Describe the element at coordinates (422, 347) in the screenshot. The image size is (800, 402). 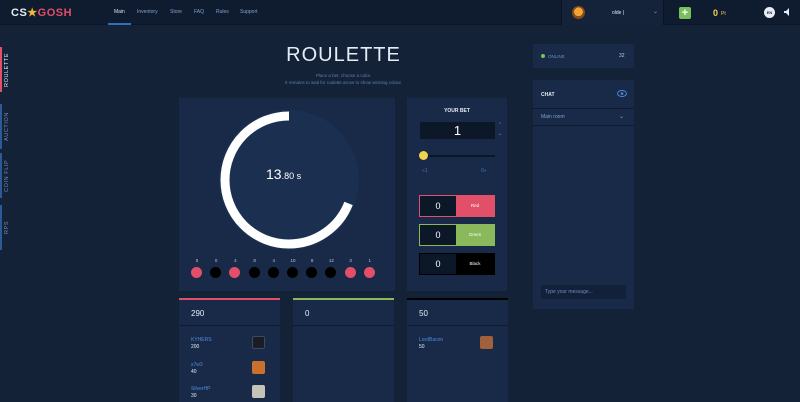
I see `player-amount: 50` at that location.